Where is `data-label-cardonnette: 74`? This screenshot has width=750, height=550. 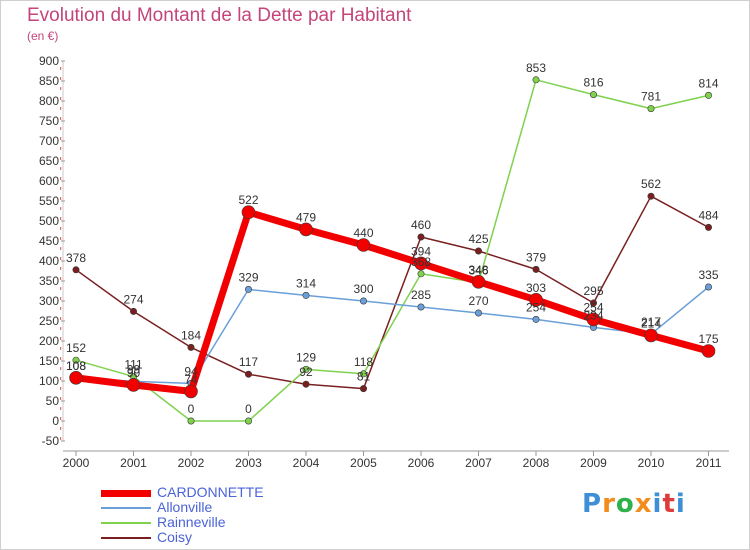
data-label-cardonnette: 74 is located at coordinates (191, 379).